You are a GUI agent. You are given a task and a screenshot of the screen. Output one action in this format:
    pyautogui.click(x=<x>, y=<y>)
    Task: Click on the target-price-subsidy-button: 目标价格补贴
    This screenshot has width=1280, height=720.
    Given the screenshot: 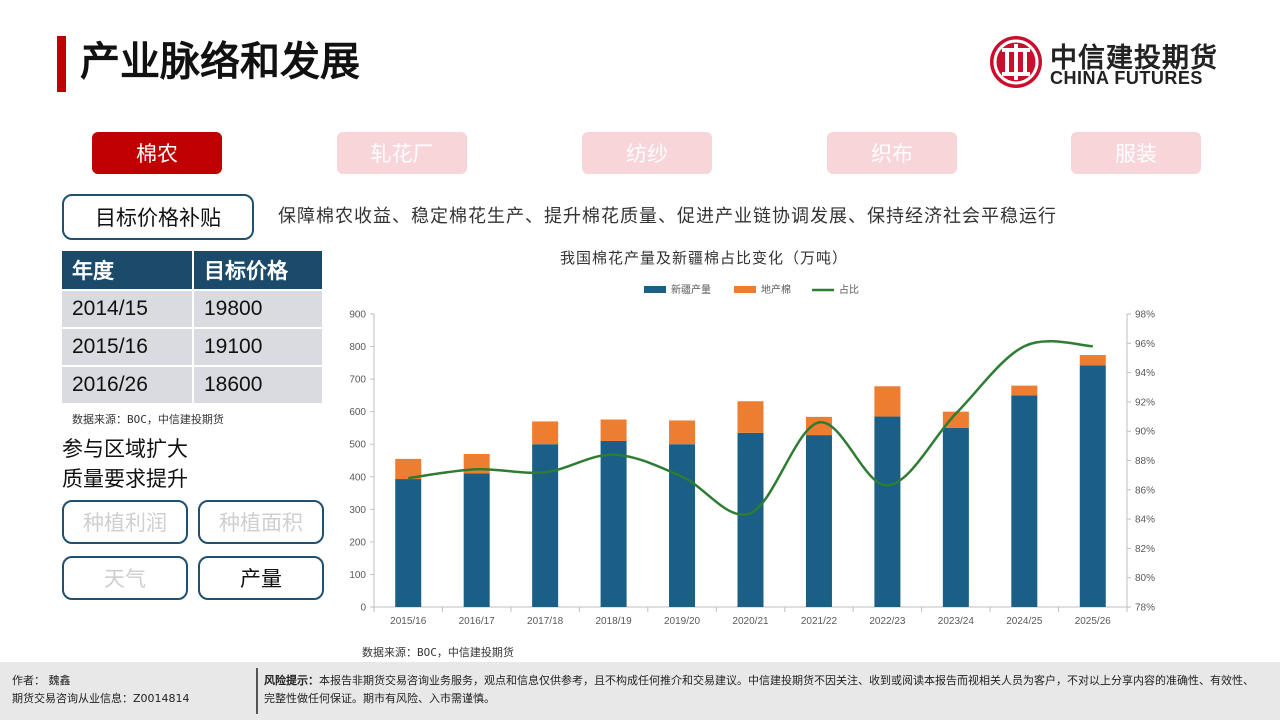 What is the action you would take?
    pyautogui.click(x=158, y=217)
    